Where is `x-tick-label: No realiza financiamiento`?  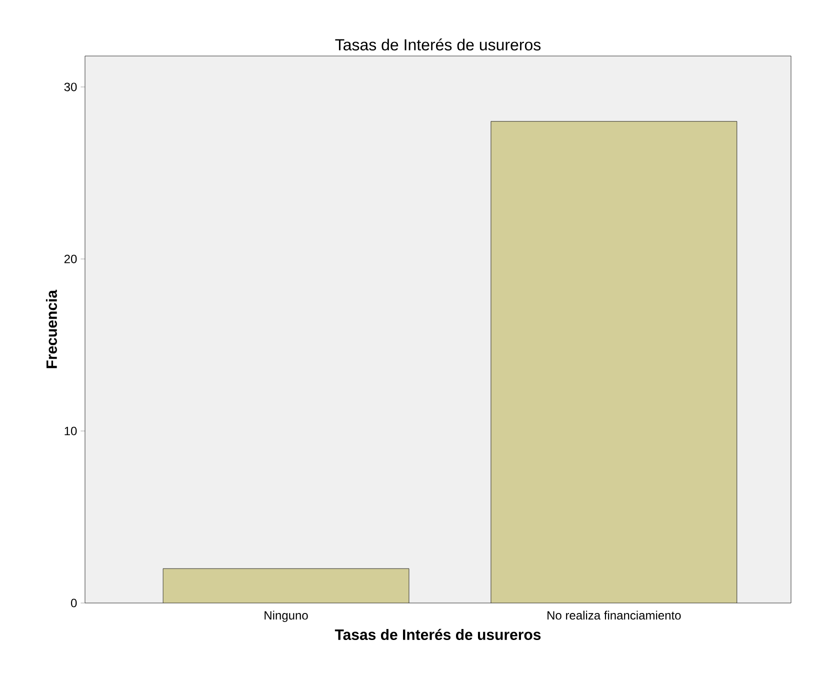 x-tick-label: No realiza financiamiento is located at coordinates (614, 615).